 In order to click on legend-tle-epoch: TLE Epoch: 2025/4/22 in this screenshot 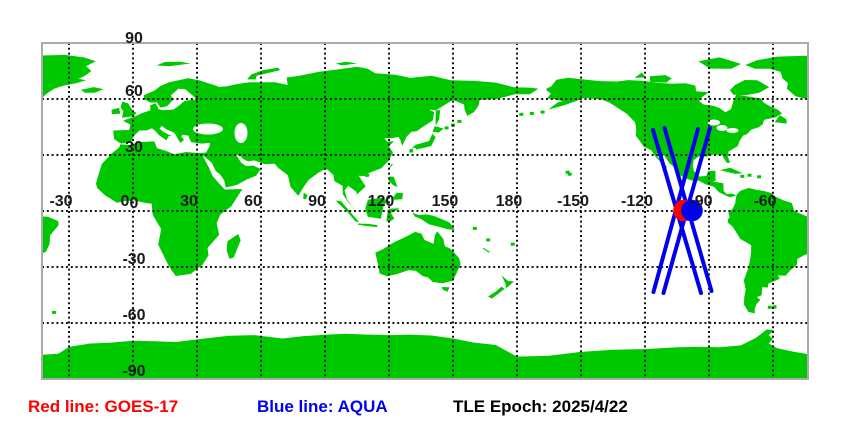, I will do `click(540, 406)`.